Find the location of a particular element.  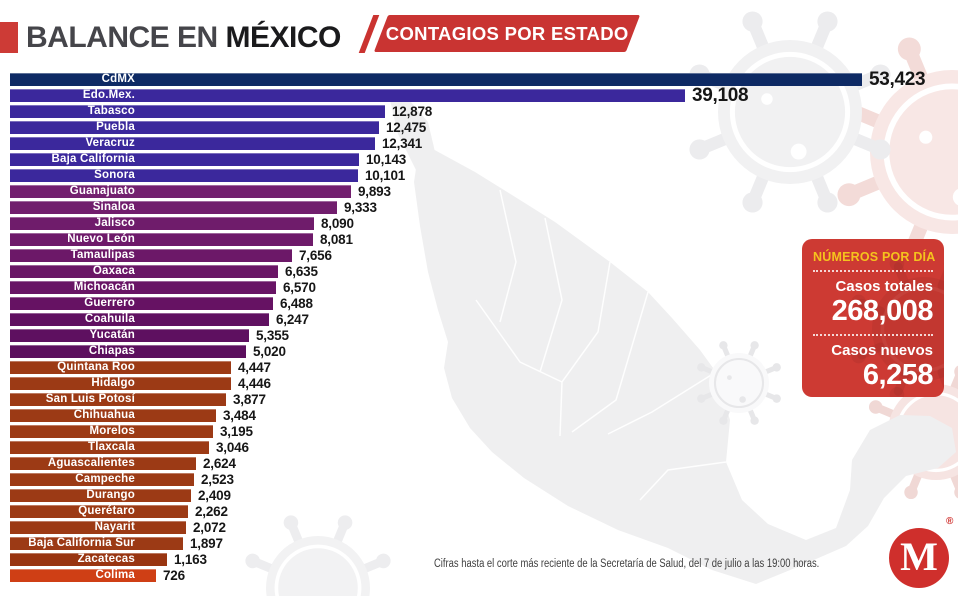

state-label: Oaxaca is located at coordinates (113, 271).